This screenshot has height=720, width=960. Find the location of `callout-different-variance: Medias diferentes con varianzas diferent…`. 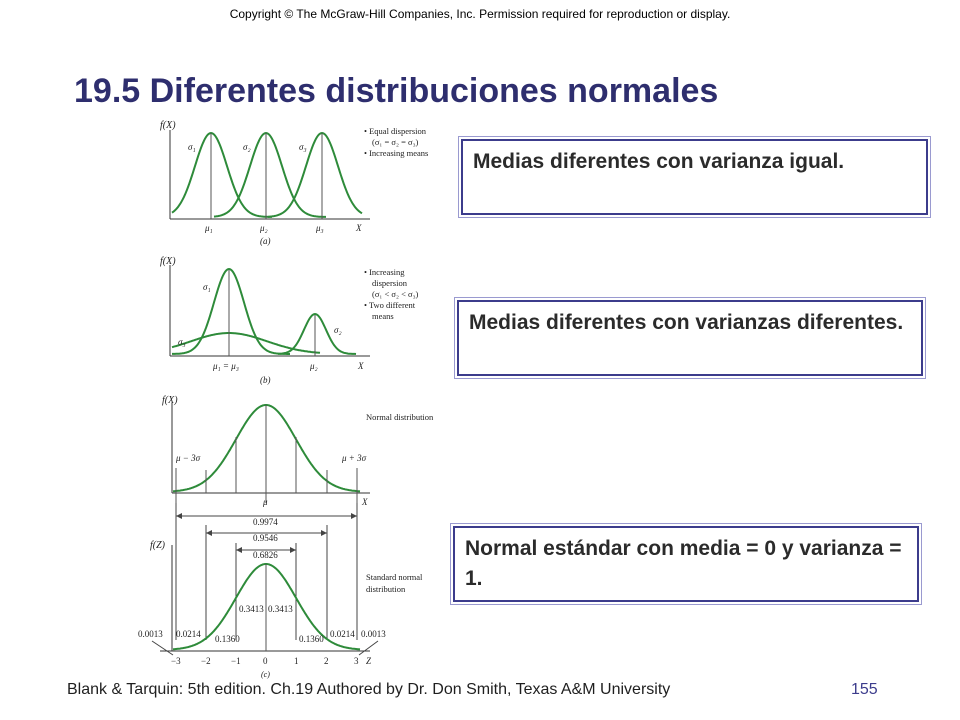

callout-different-variance: Medias diferentes con varianzas diferent… is located at coordinates (690, 338).